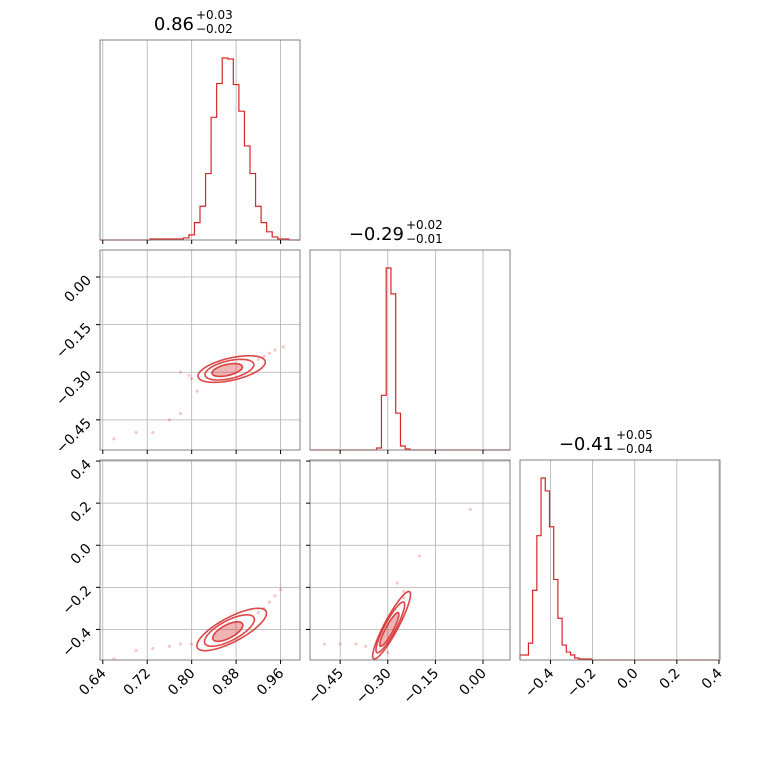  What do you see at coordinates (670, 679) in the screenshot?
I see `x-tick-label: 0.2` at bounding box center [670, 679].